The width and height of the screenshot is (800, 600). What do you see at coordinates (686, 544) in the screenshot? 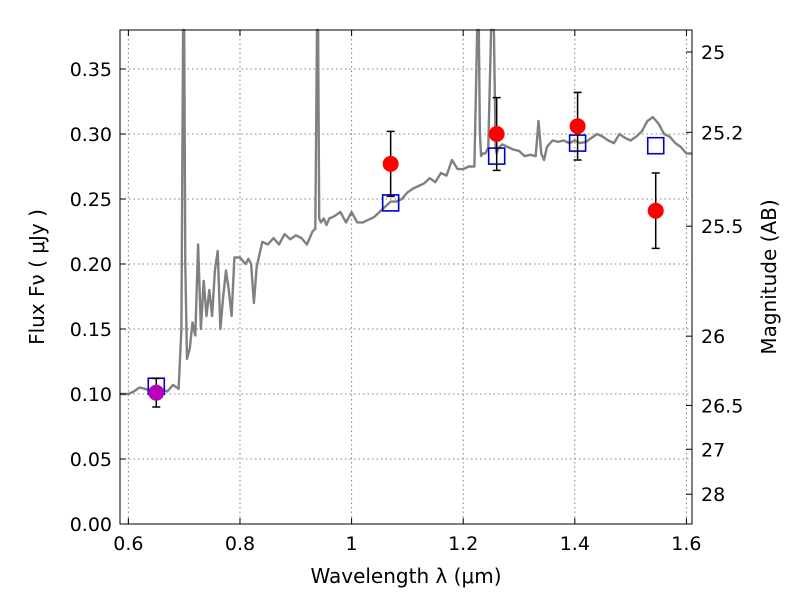
I see `x-tick-label: 1.6` at bounding box center [686, 544].